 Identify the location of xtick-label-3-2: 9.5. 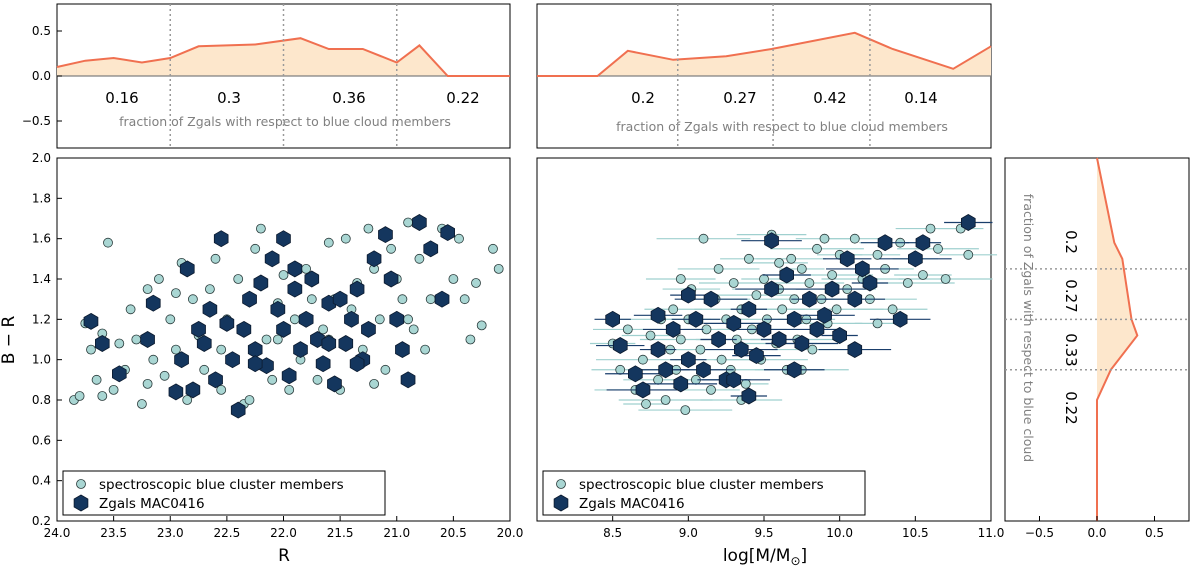
(763, 533).